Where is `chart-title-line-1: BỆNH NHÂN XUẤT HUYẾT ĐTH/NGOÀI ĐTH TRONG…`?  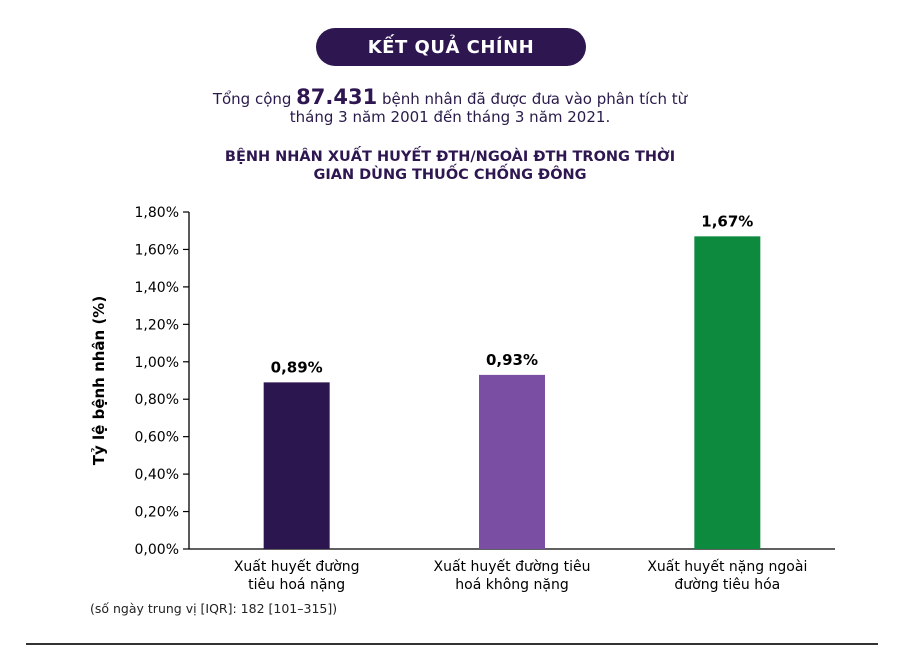
chart-title-line-1: BỆNH NHÂN XUẤT HUYẾT ĐTH/NGOÀI ĐTH TRONG… is located at coordinates (450, 157).